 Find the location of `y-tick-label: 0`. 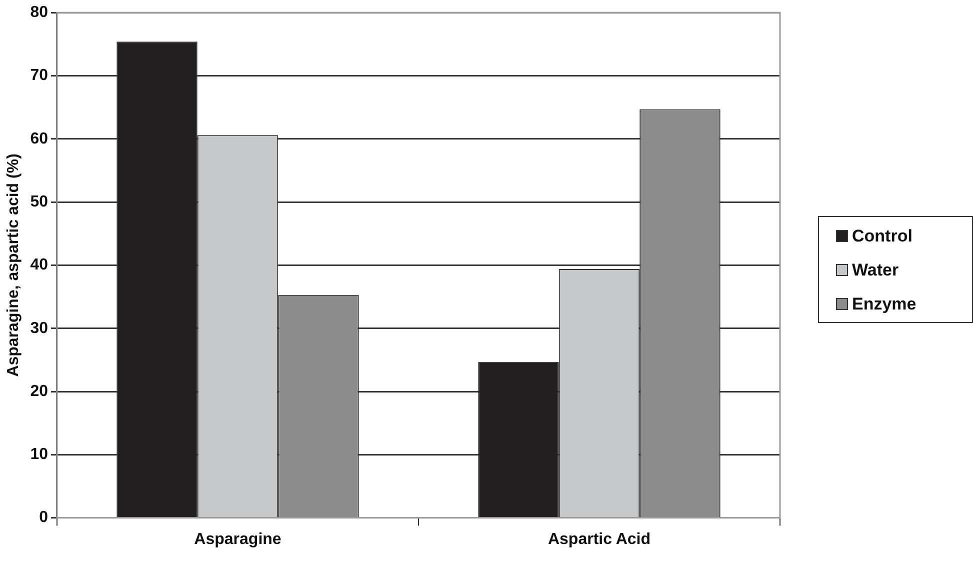

y-tick-label: 0 is located at coordinates (43, 517).